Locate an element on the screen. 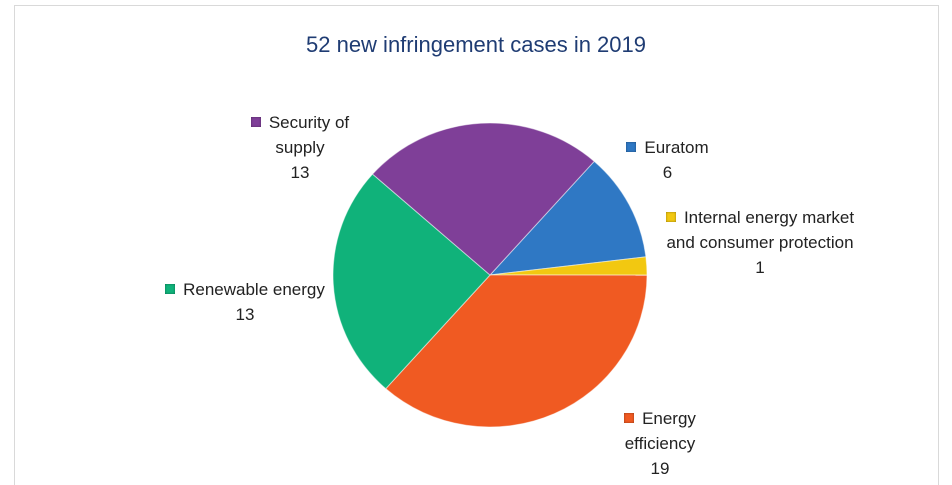  value-label: 6 is located at coordinates (667, 172).